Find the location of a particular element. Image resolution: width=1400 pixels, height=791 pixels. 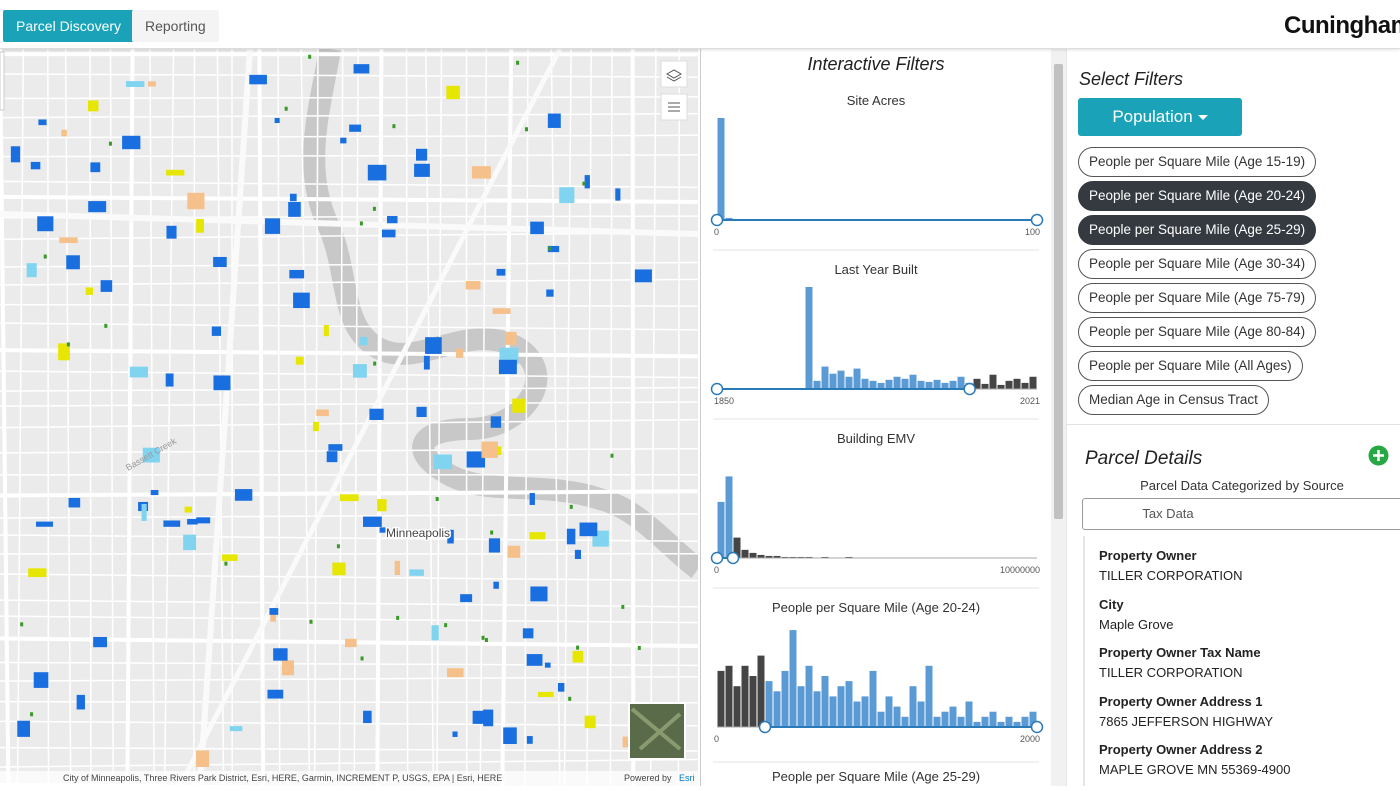

esri-link: Esri is located at coordinates (687, 778).